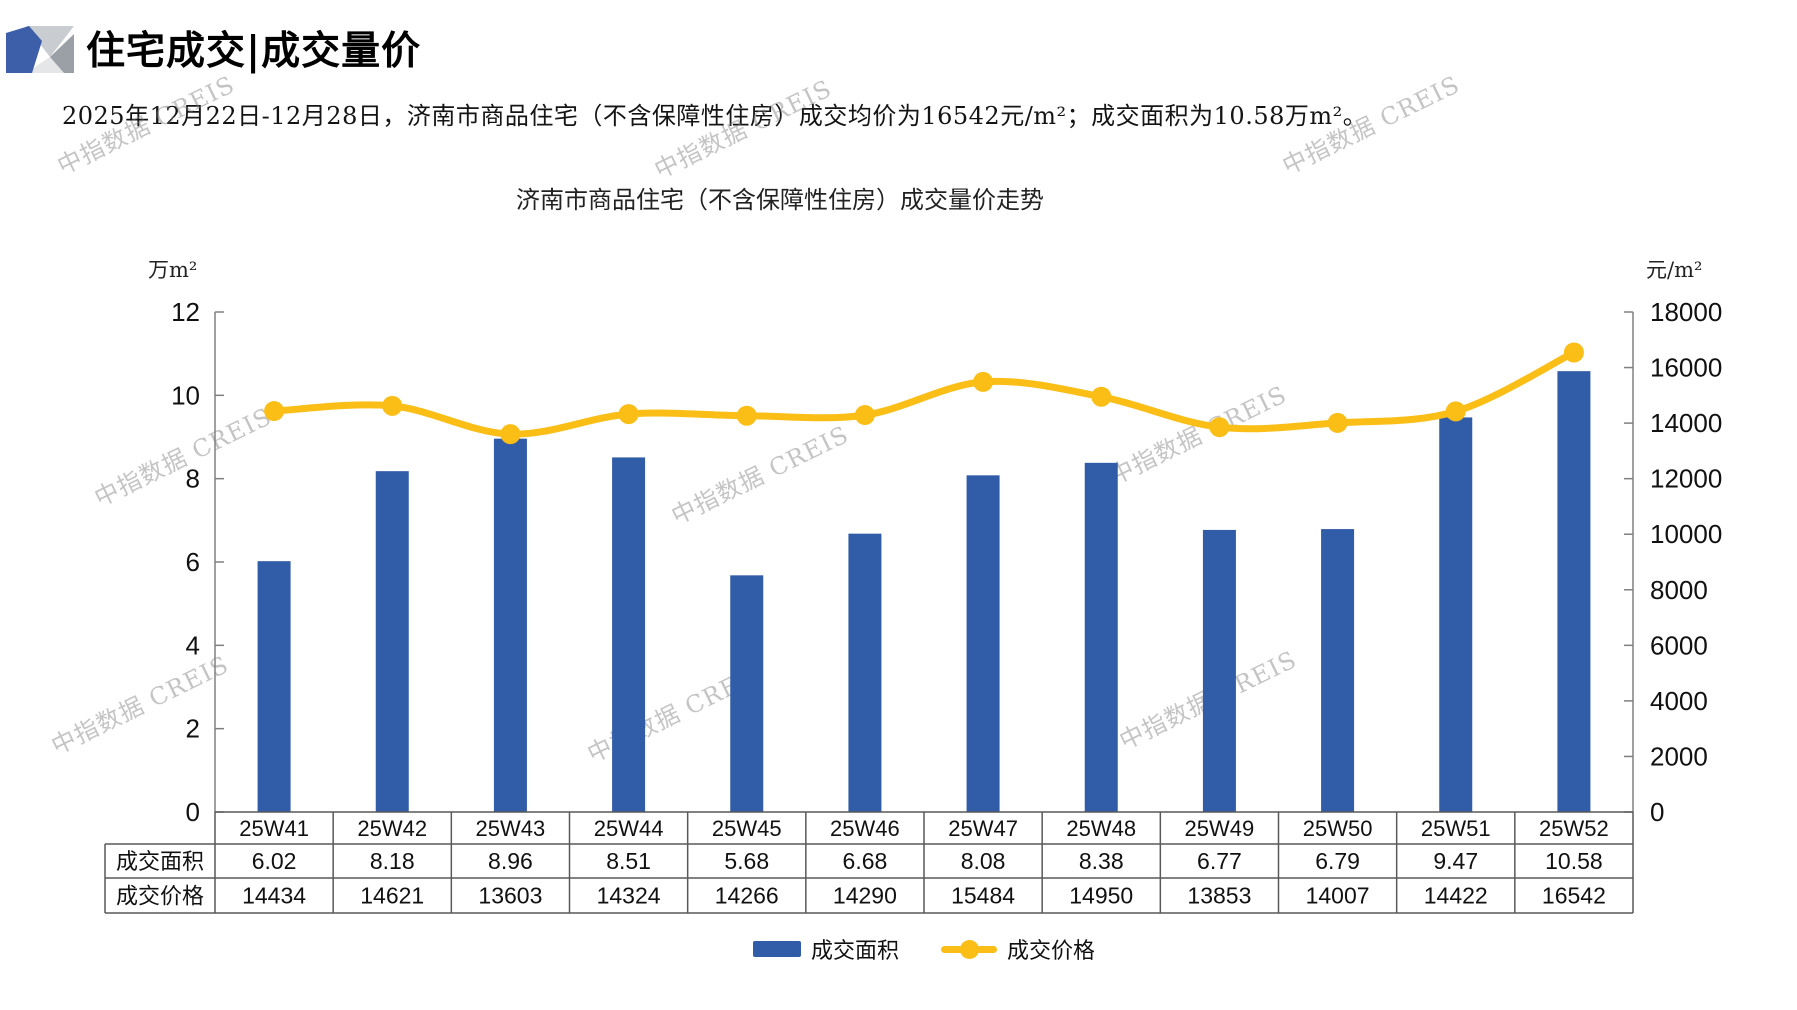  Describe the element at coordinates (62, 53) in the screenshot. I see `logo-gray-mid-triangle` at that location.